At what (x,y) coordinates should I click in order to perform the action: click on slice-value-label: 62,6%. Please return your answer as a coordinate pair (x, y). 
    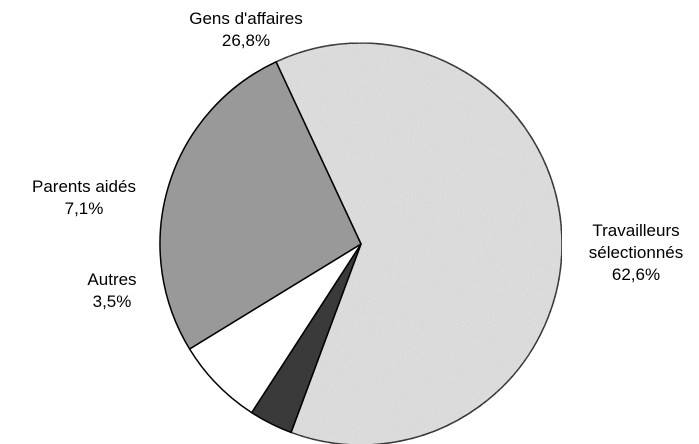
    Looking at the image, I should click on (636, 274).